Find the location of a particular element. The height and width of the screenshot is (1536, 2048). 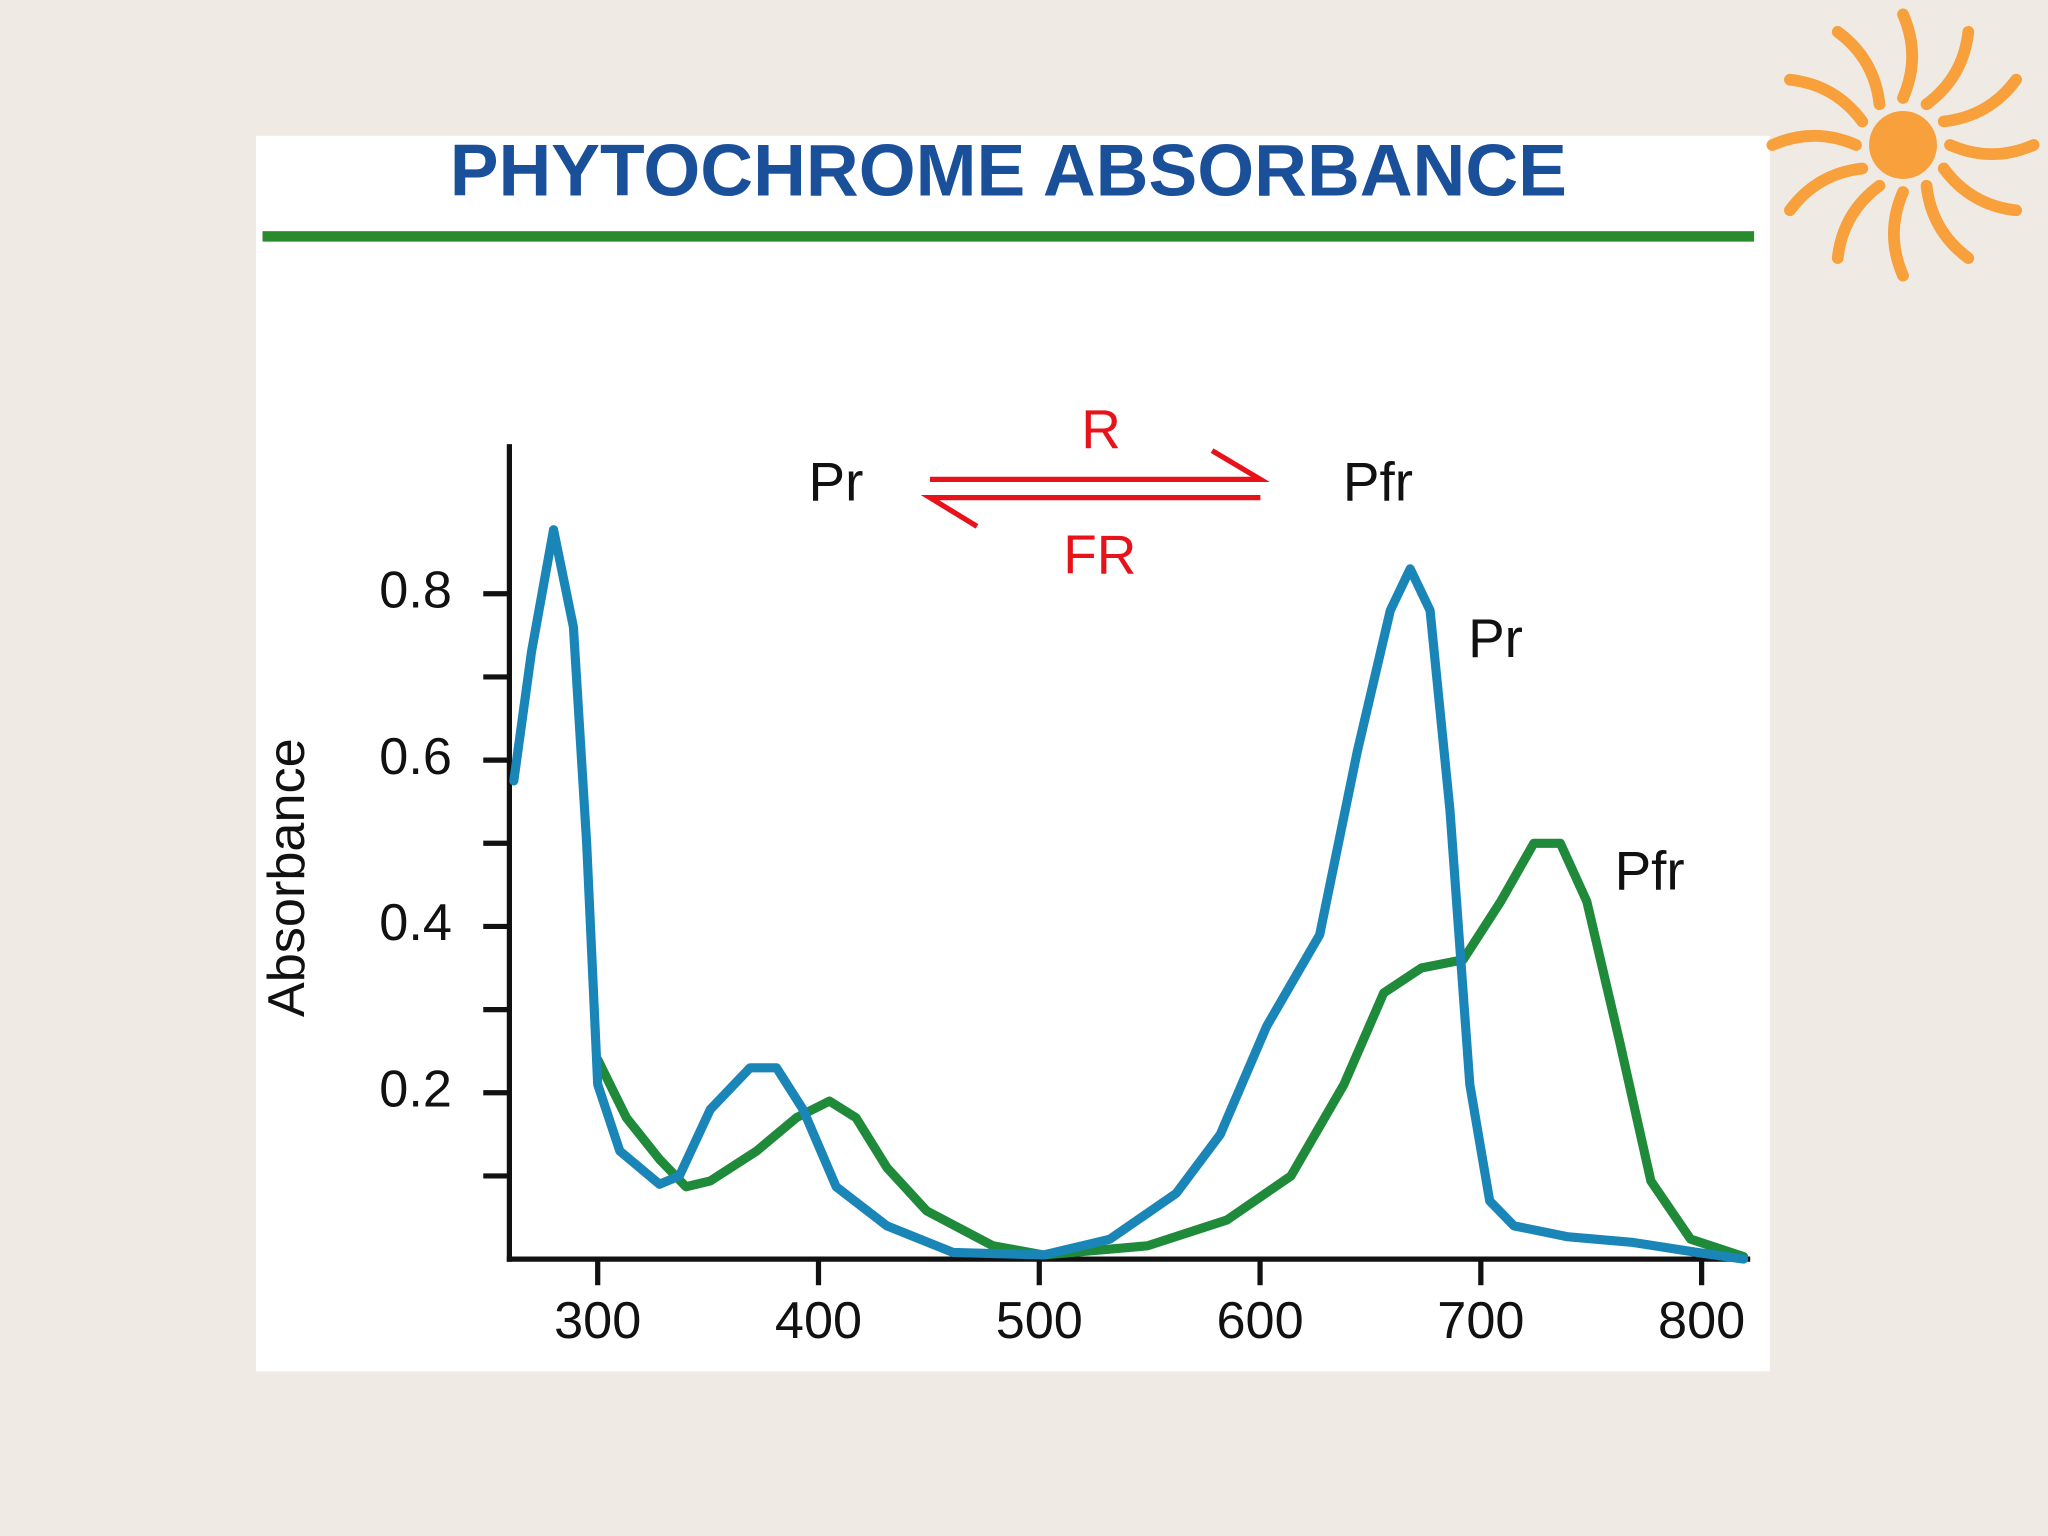

y-axis-label: Absorbance is located at coordinates (287, 877).